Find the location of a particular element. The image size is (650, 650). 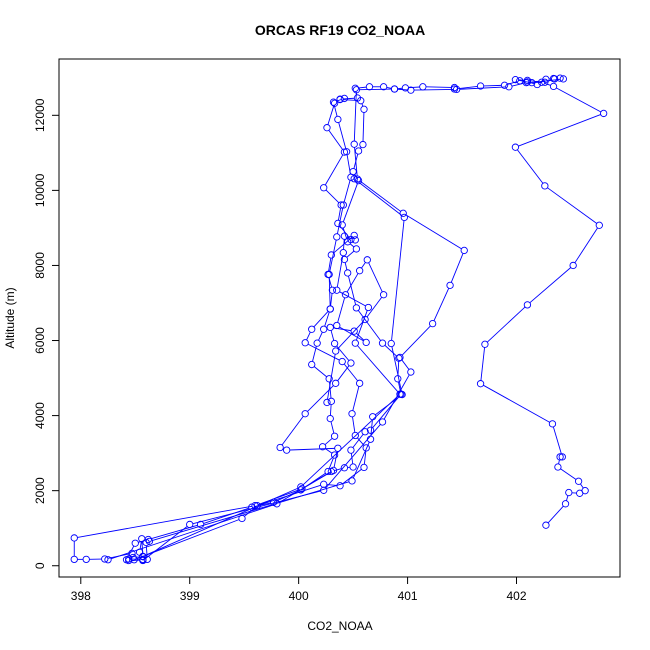

y-axis: 0 2000 4000 6000 8000 10000 12000 is located at coordinates (46, 333).